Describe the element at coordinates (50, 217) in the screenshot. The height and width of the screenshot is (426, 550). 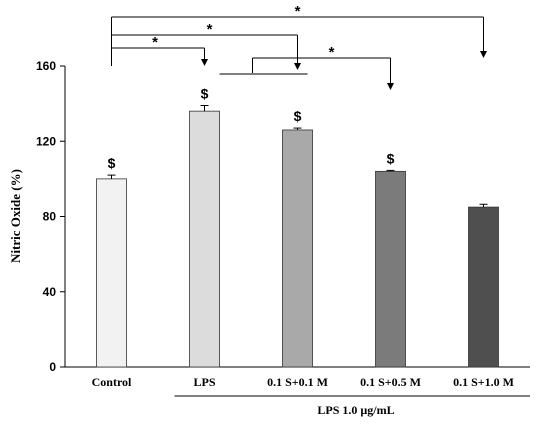
I see `y-tick-label: 80` at that location.